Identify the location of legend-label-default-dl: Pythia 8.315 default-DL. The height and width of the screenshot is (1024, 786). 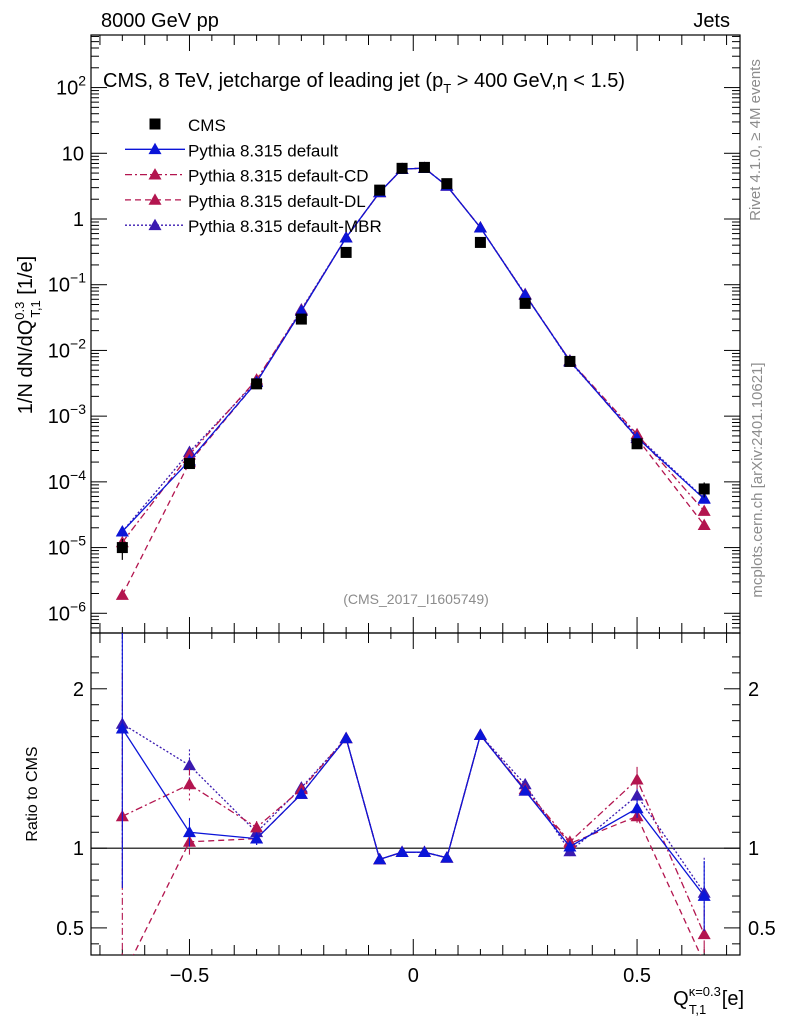
(277, 201).